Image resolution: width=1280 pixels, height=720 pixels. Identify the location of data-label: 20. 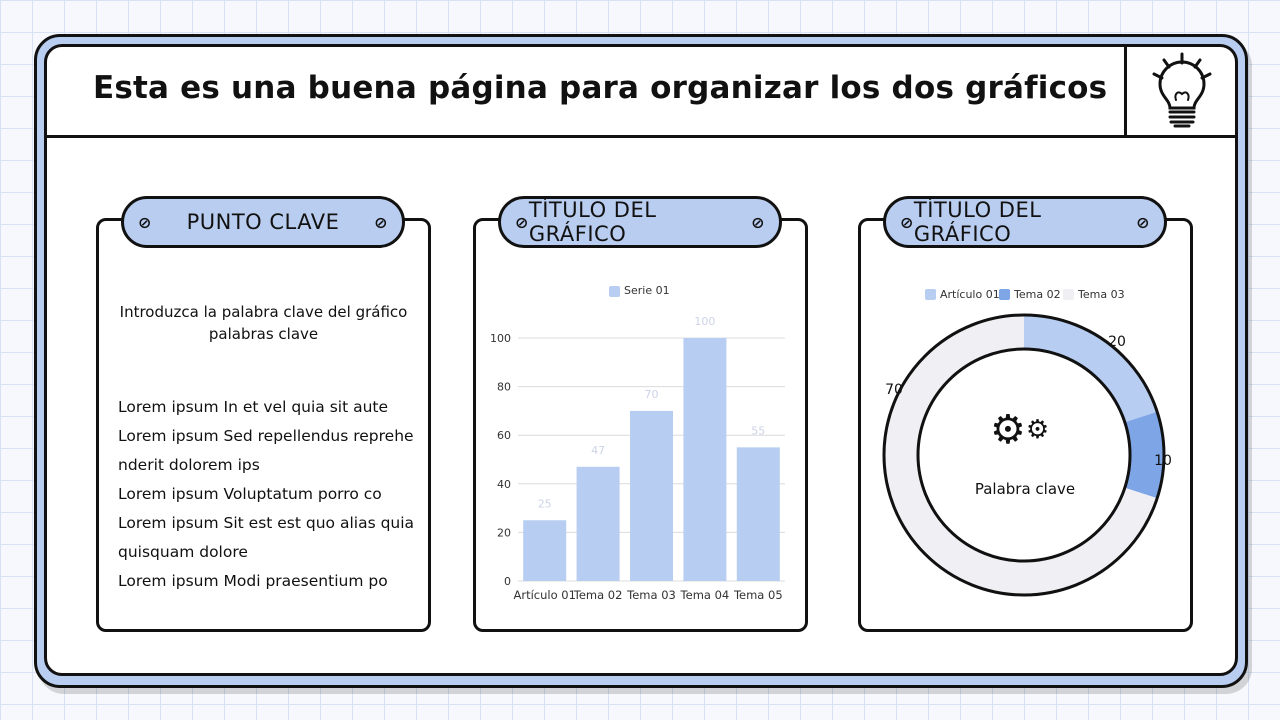
(1117, 342).